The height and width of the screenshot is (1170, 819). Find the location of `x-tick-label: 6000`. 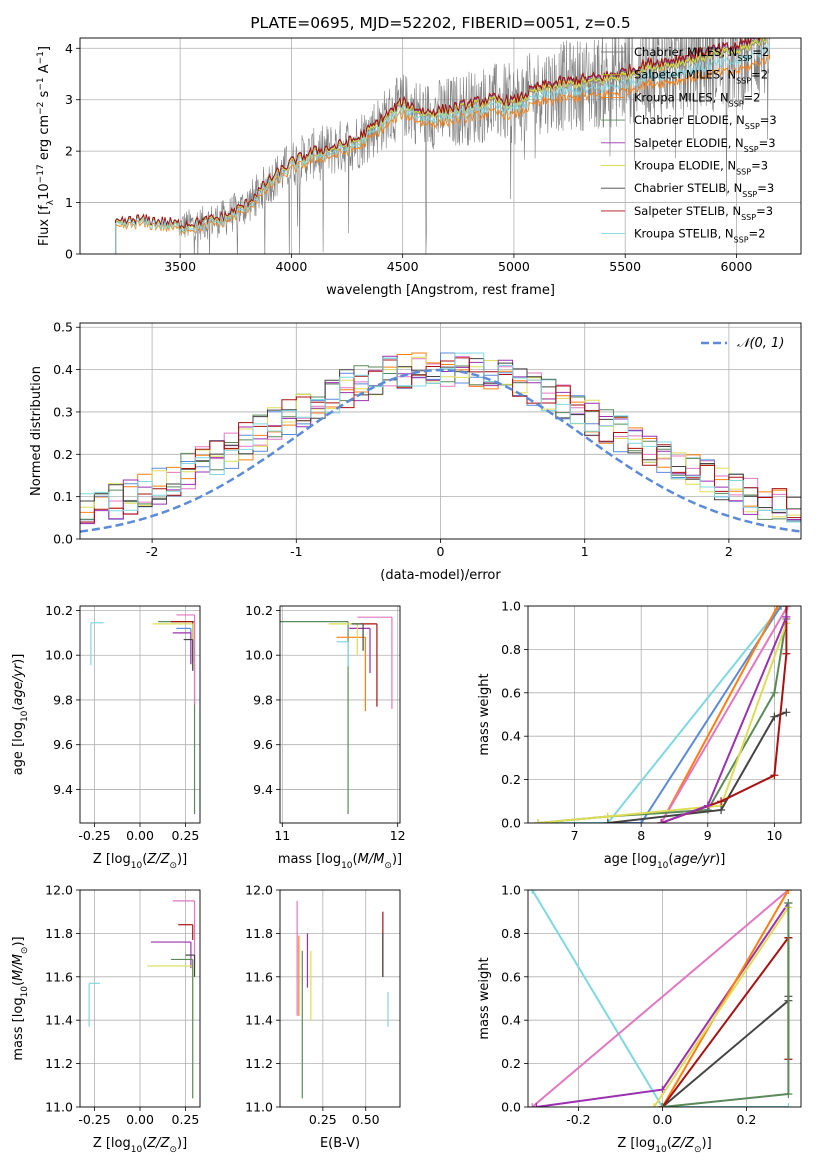

x-tick-label: 6000 is located at coordinates (737, 266).